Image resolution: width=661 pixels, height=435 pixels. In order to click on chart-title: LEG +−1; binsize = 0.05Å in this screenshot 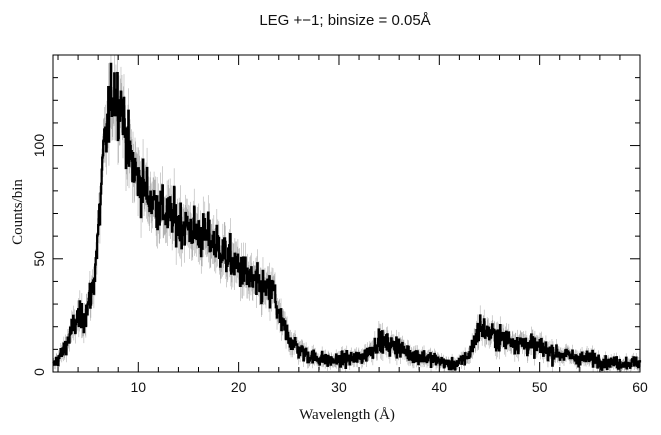, I will do `click(344, 20)`.